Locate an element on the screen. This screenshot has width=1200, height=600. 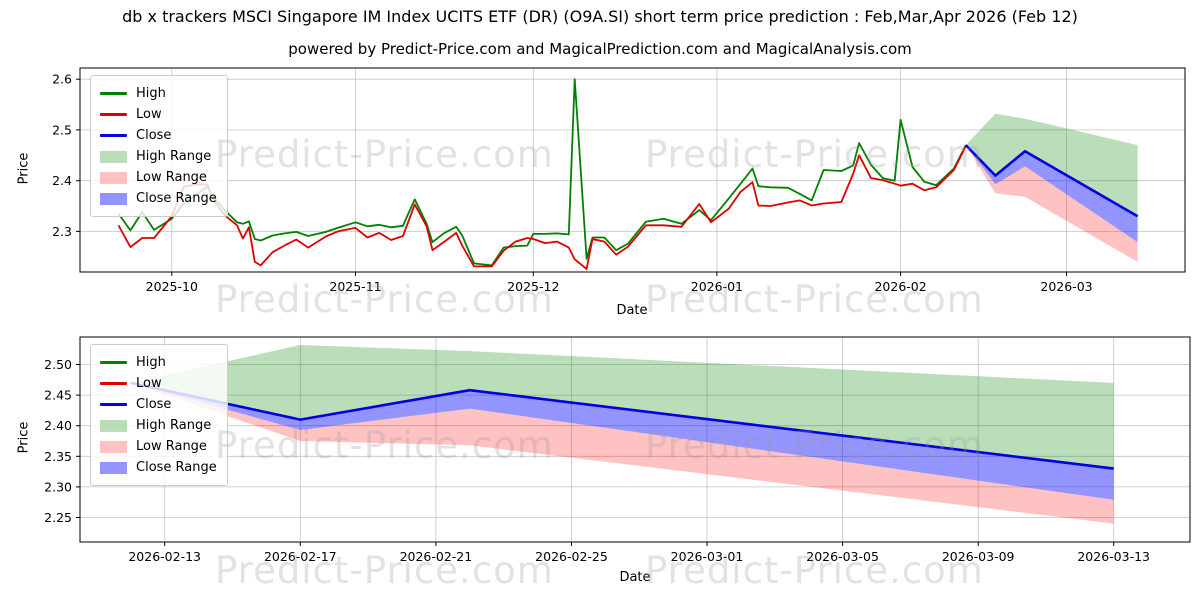
x-tick-label: 2026-02-13 is located at coordinates (164, 556).